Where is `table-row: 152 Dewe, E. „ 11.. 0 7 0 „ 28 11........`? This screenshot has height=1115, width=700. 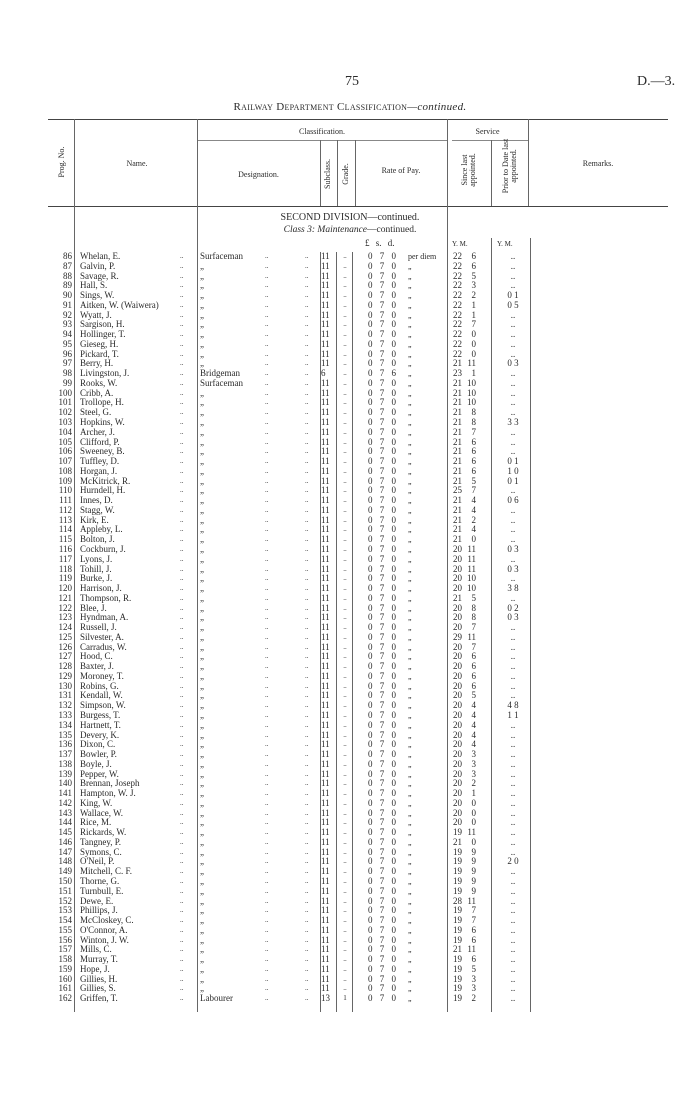
table-row: 152 Dewe, E. „ 11.. 0 7 0 „ 28 11........ is located at coordinates (350, 901).